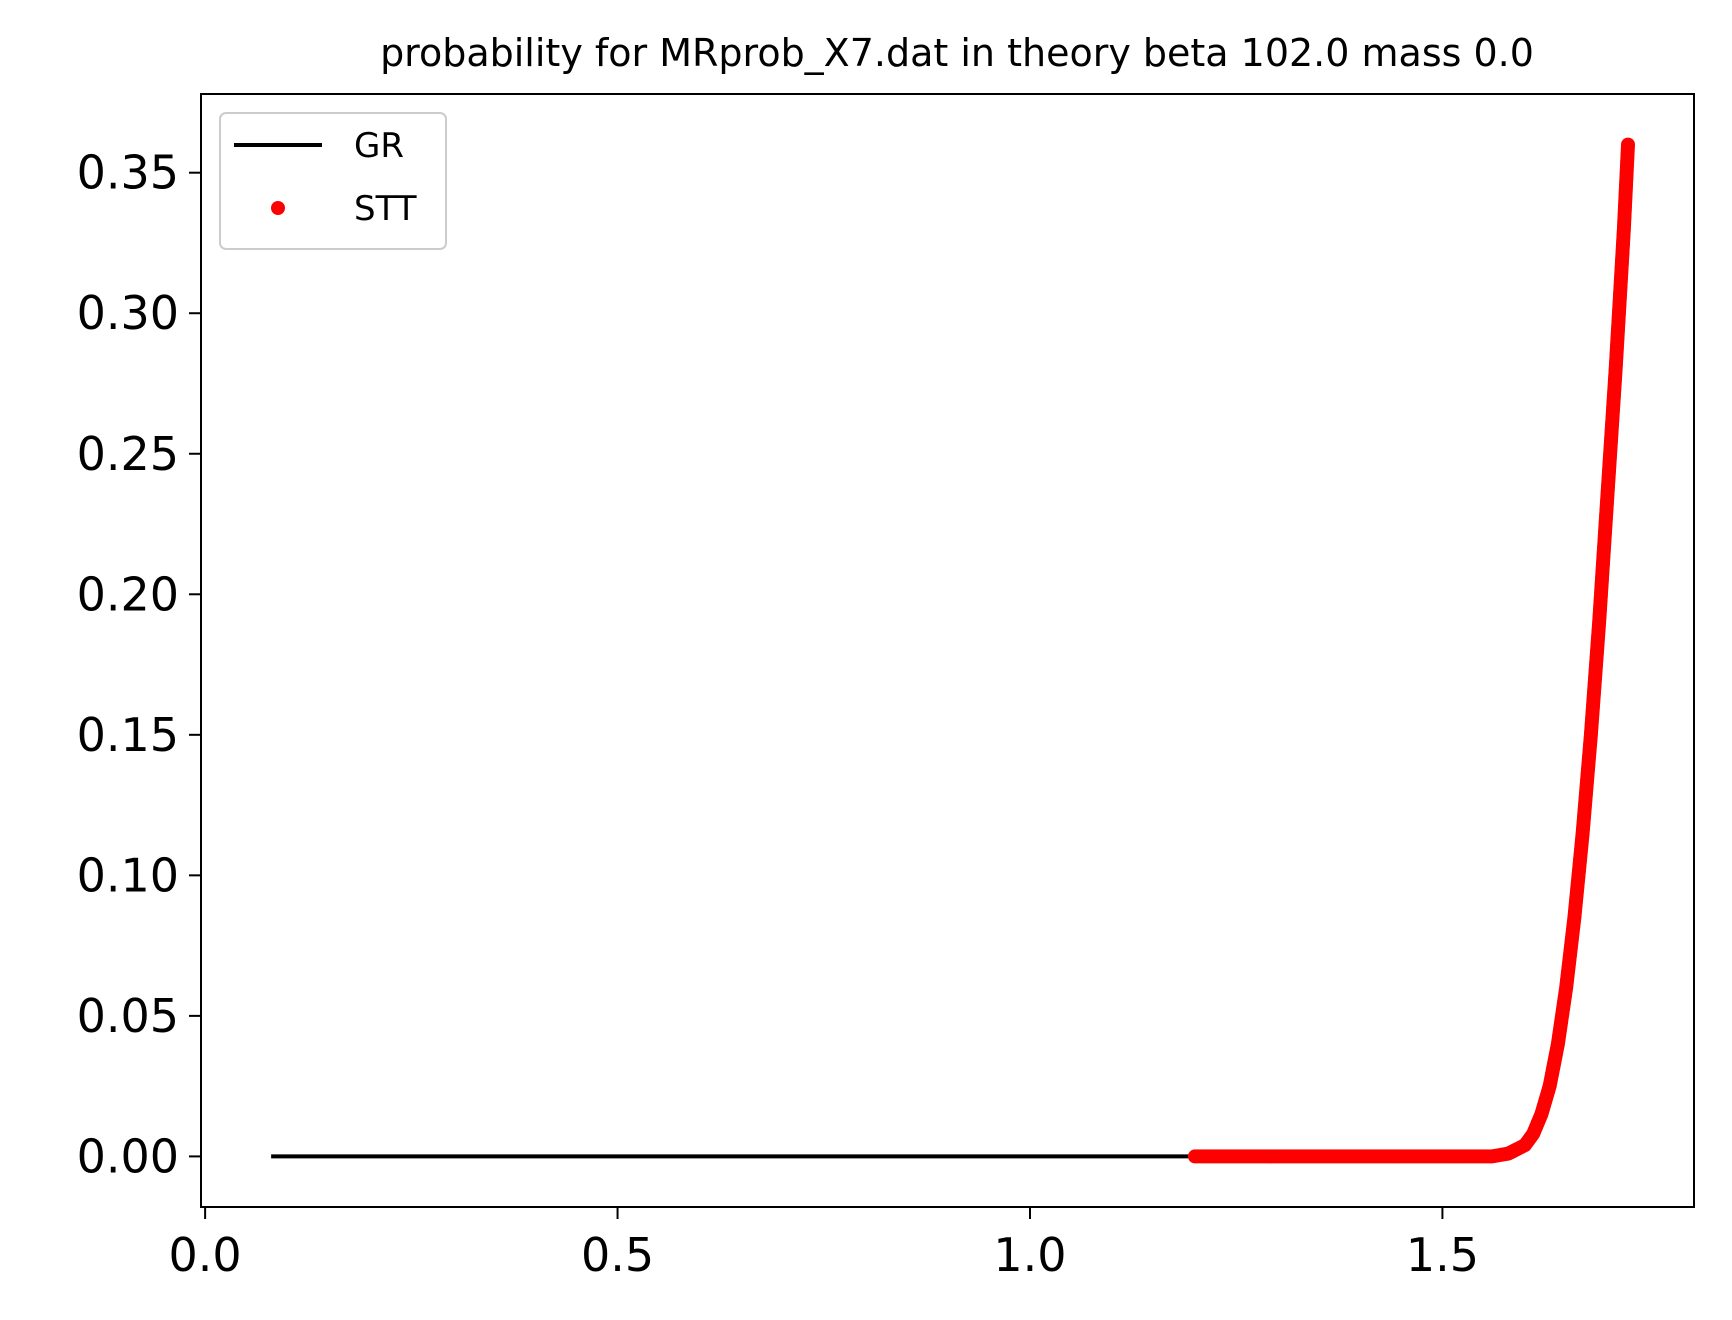 This screenshot has width=1732, height=1320. What do you see at coordinates (617, 1255) in the screenshot?
I see `x-tick-label: 0.5` at bounding box center [617, 1255].